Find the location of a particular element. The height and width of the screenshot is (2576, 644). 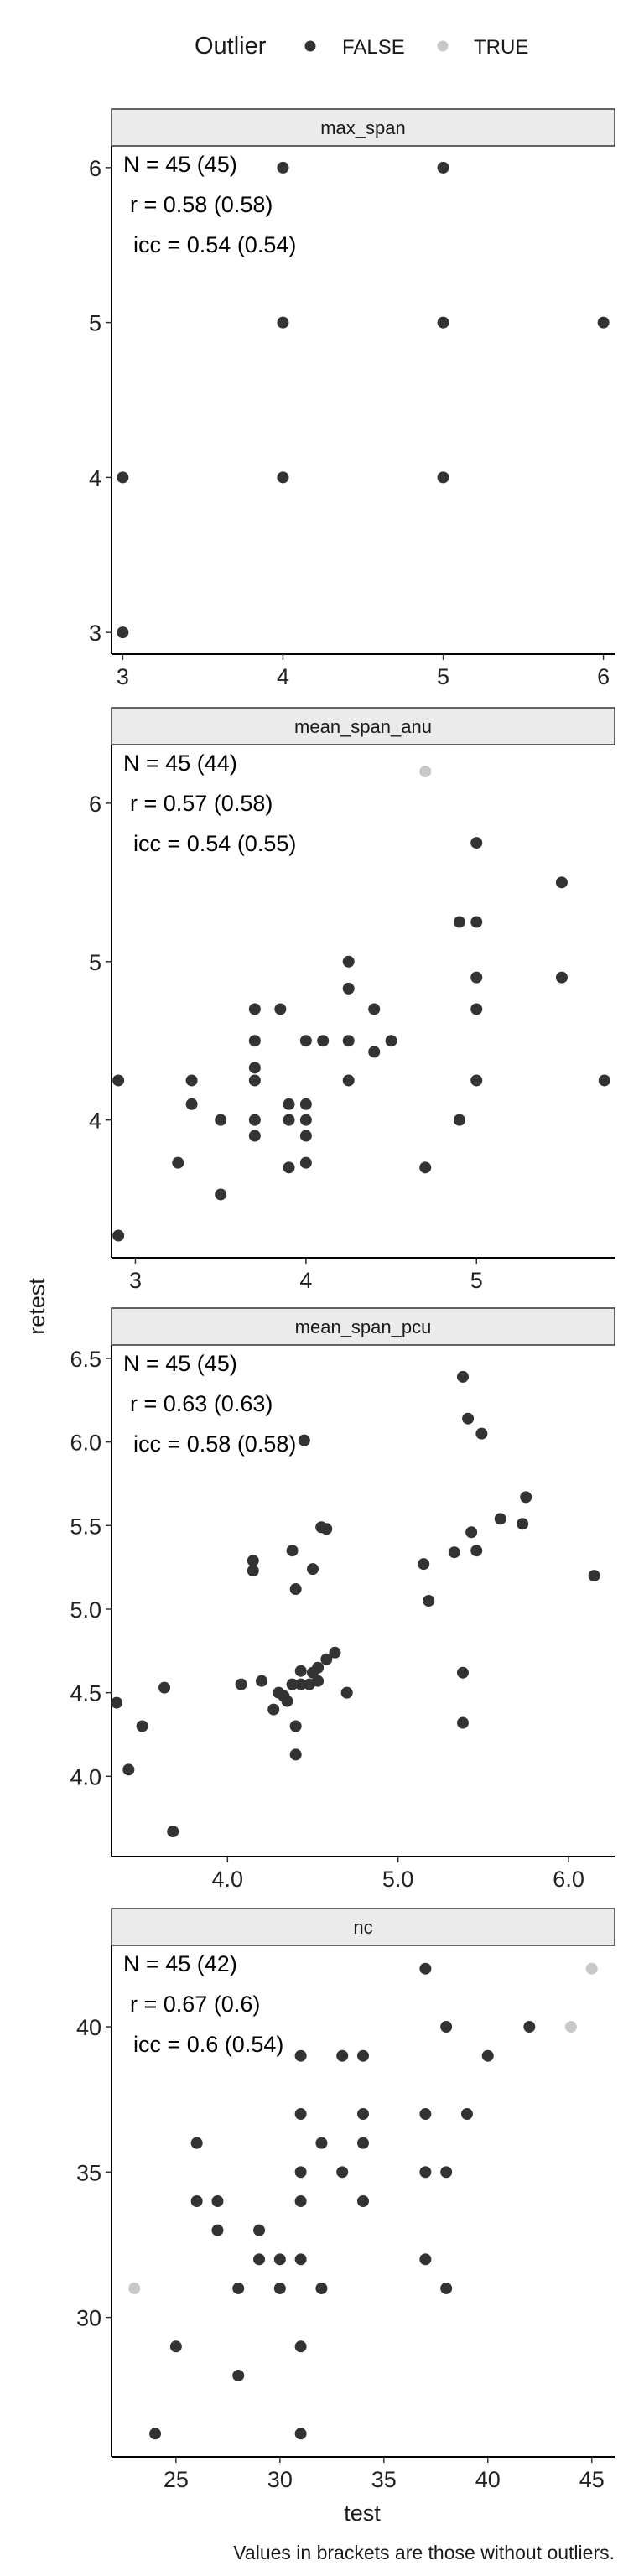

x-tick-label: 3 is located at coordinates (123, 676).